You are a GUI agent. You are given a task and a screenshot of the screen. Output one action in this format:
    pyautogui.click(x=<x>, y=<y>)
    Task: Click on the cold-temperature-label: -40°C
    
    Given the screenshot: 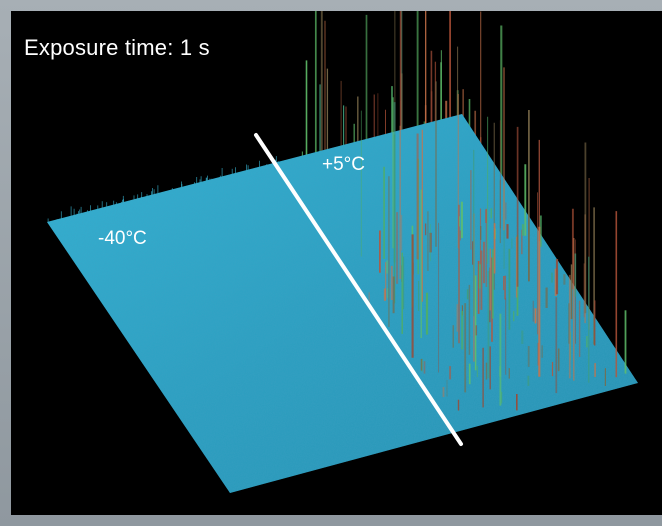 What is the action you would take?
    pyautogui.click(x=122, y=238)
    